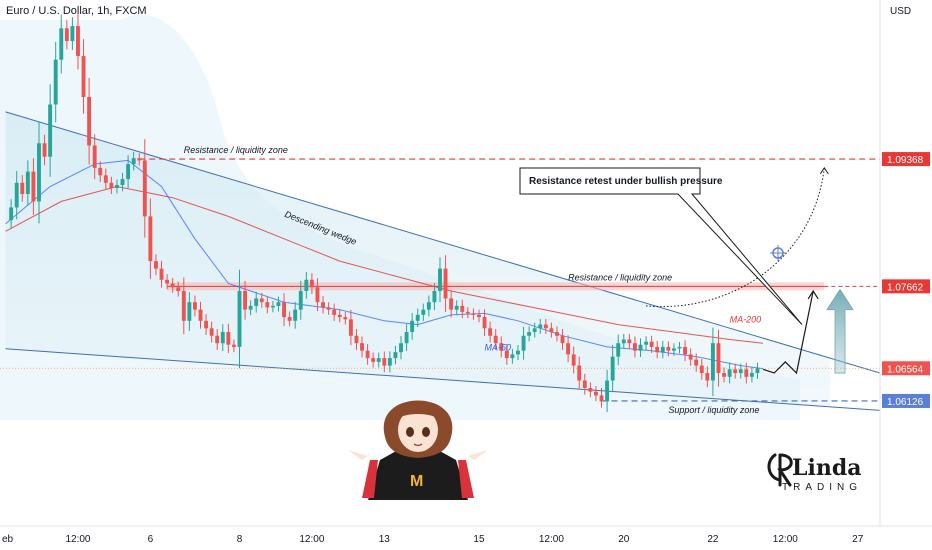 Image resolution: width=932 pixels, height=550 pixels. Describe the element at coordinates (778, 253) in the screenshot. I see `target-icon` at that location.